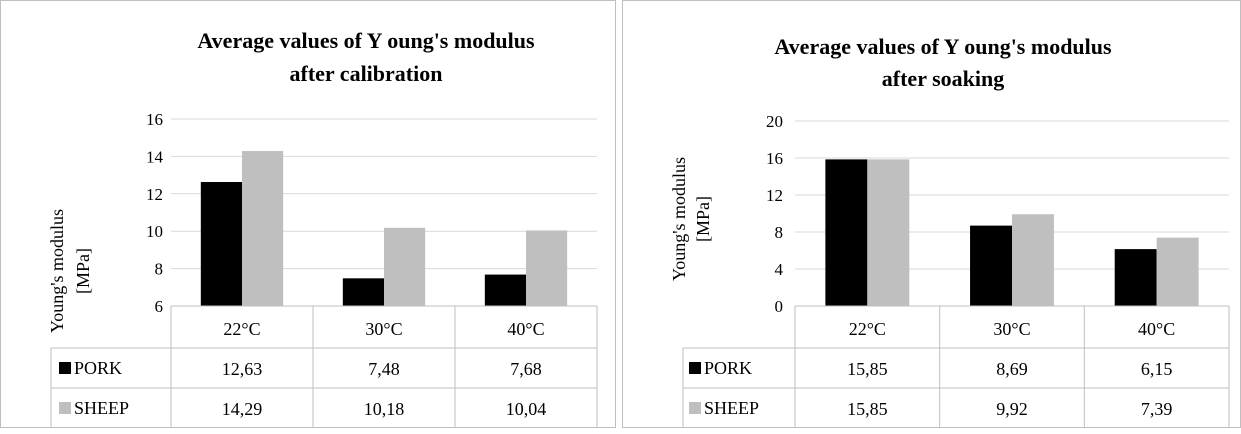 This screenshot has height=434, width=1241. What do you see at coordinates (1157, 369) in the screenshot?
I see `data-label: 6,15` at bounding box center [1157, 369].